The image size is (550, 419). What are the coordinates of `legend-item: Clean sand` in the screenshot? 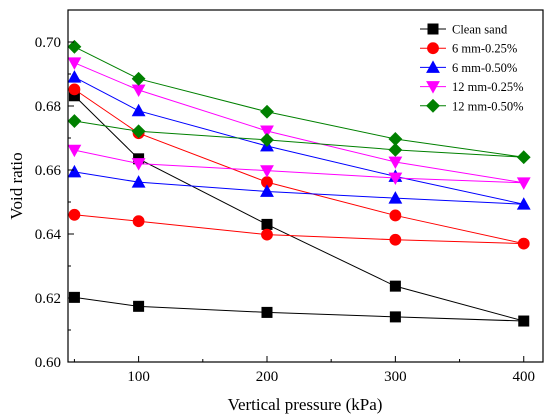 It's located at (464, 30).